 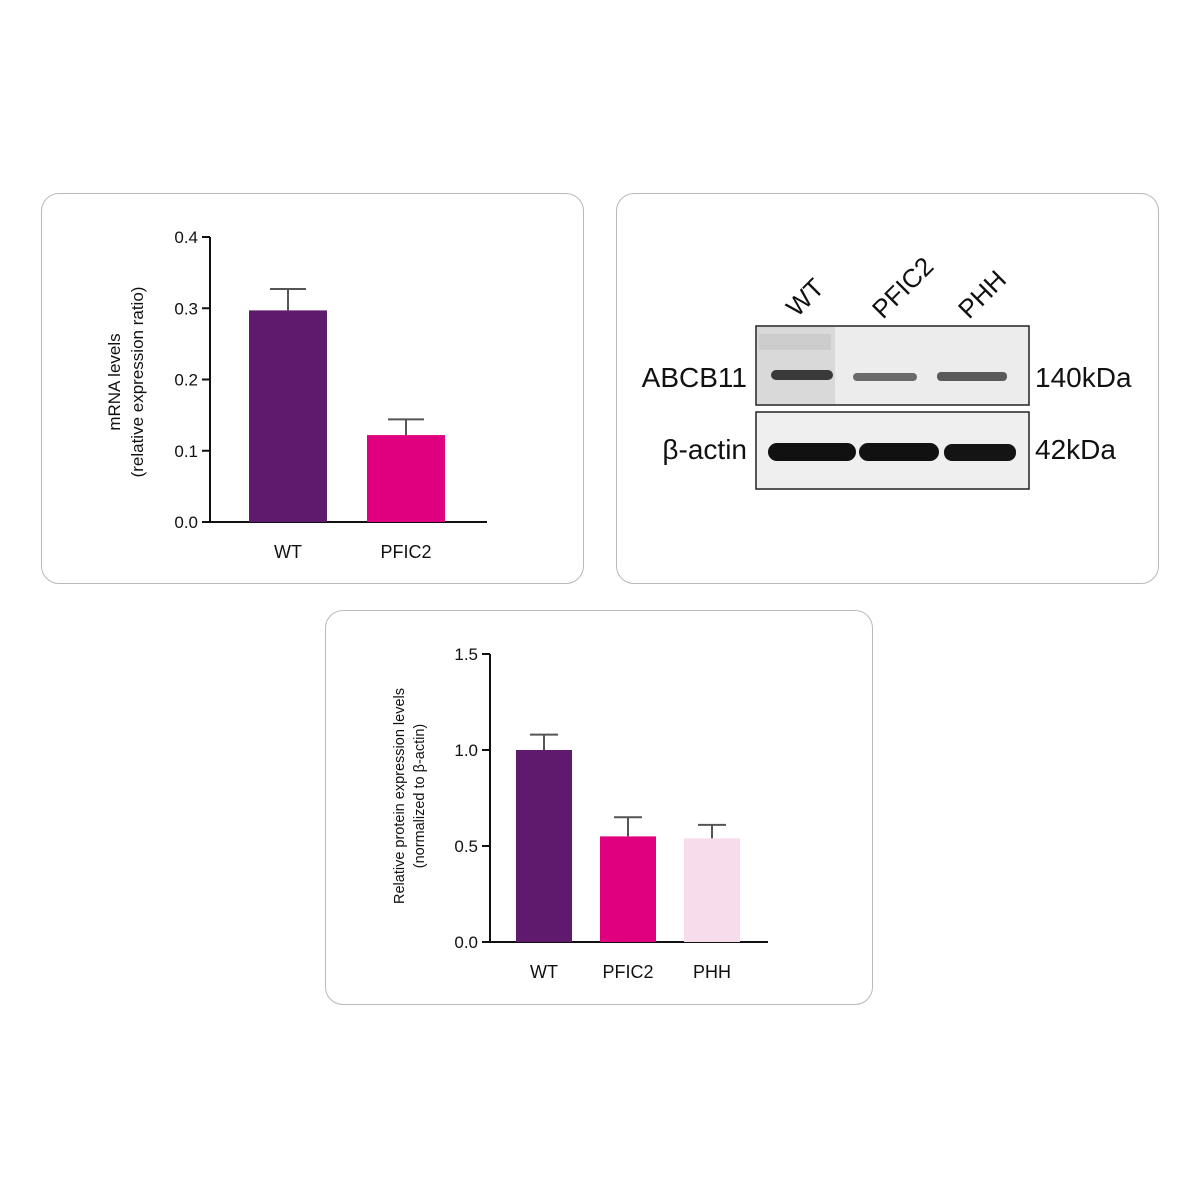 I want to click on x-tick-label-phh: PHH, so click(x=712, y=972).